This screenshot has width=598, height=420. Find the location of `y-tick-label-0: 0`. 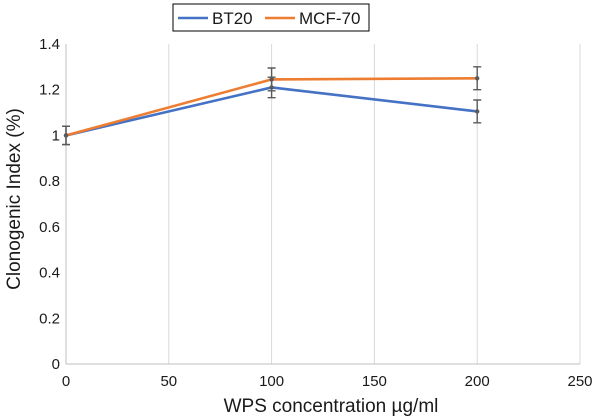

y-tick-label-0: 0 is located at coordinates (56, 364).